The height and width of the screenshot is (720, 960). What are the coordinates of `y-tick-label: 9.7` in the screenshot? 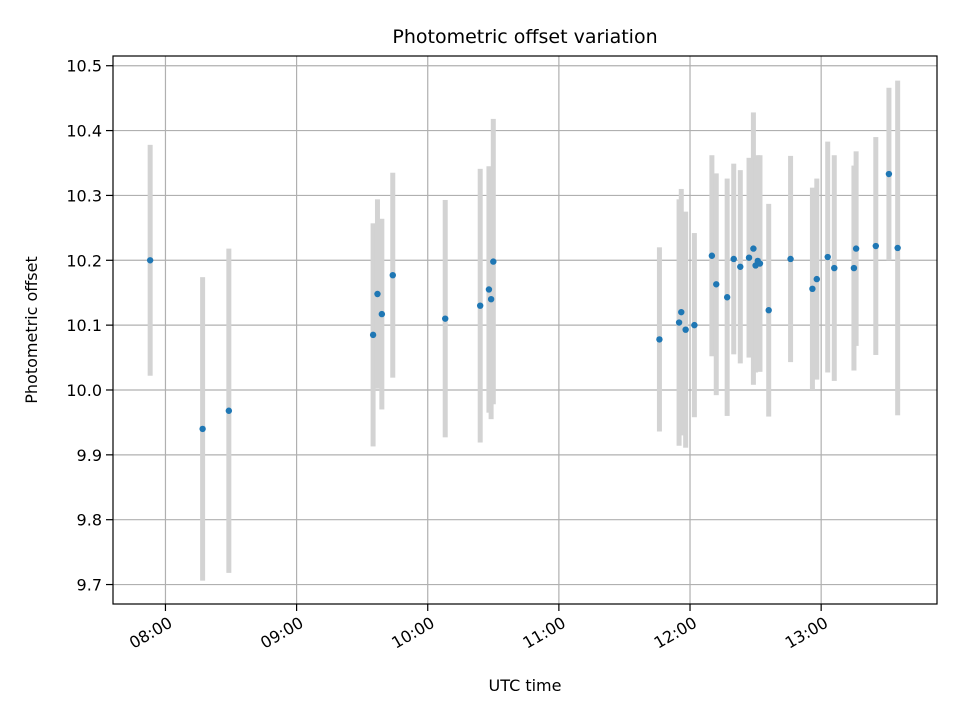 It's located at (89, 585).